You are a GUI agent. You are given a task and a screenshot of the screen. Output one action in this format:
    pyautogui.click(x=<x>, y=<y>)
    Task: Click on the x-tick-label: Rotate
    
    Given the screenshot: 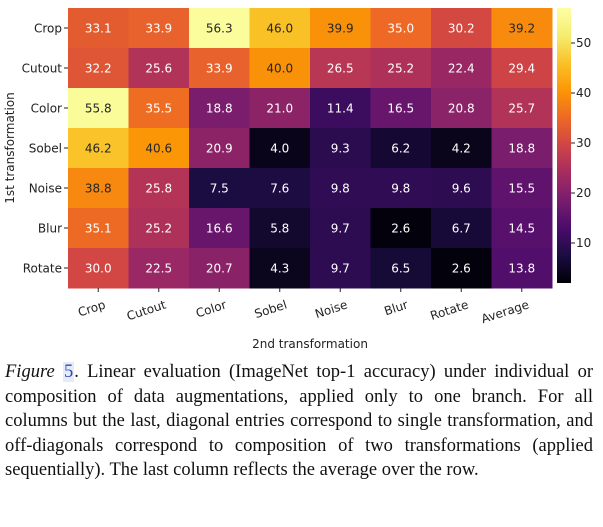 What is the action you would take?
    pyautogui.click(x=449, y=310)
    